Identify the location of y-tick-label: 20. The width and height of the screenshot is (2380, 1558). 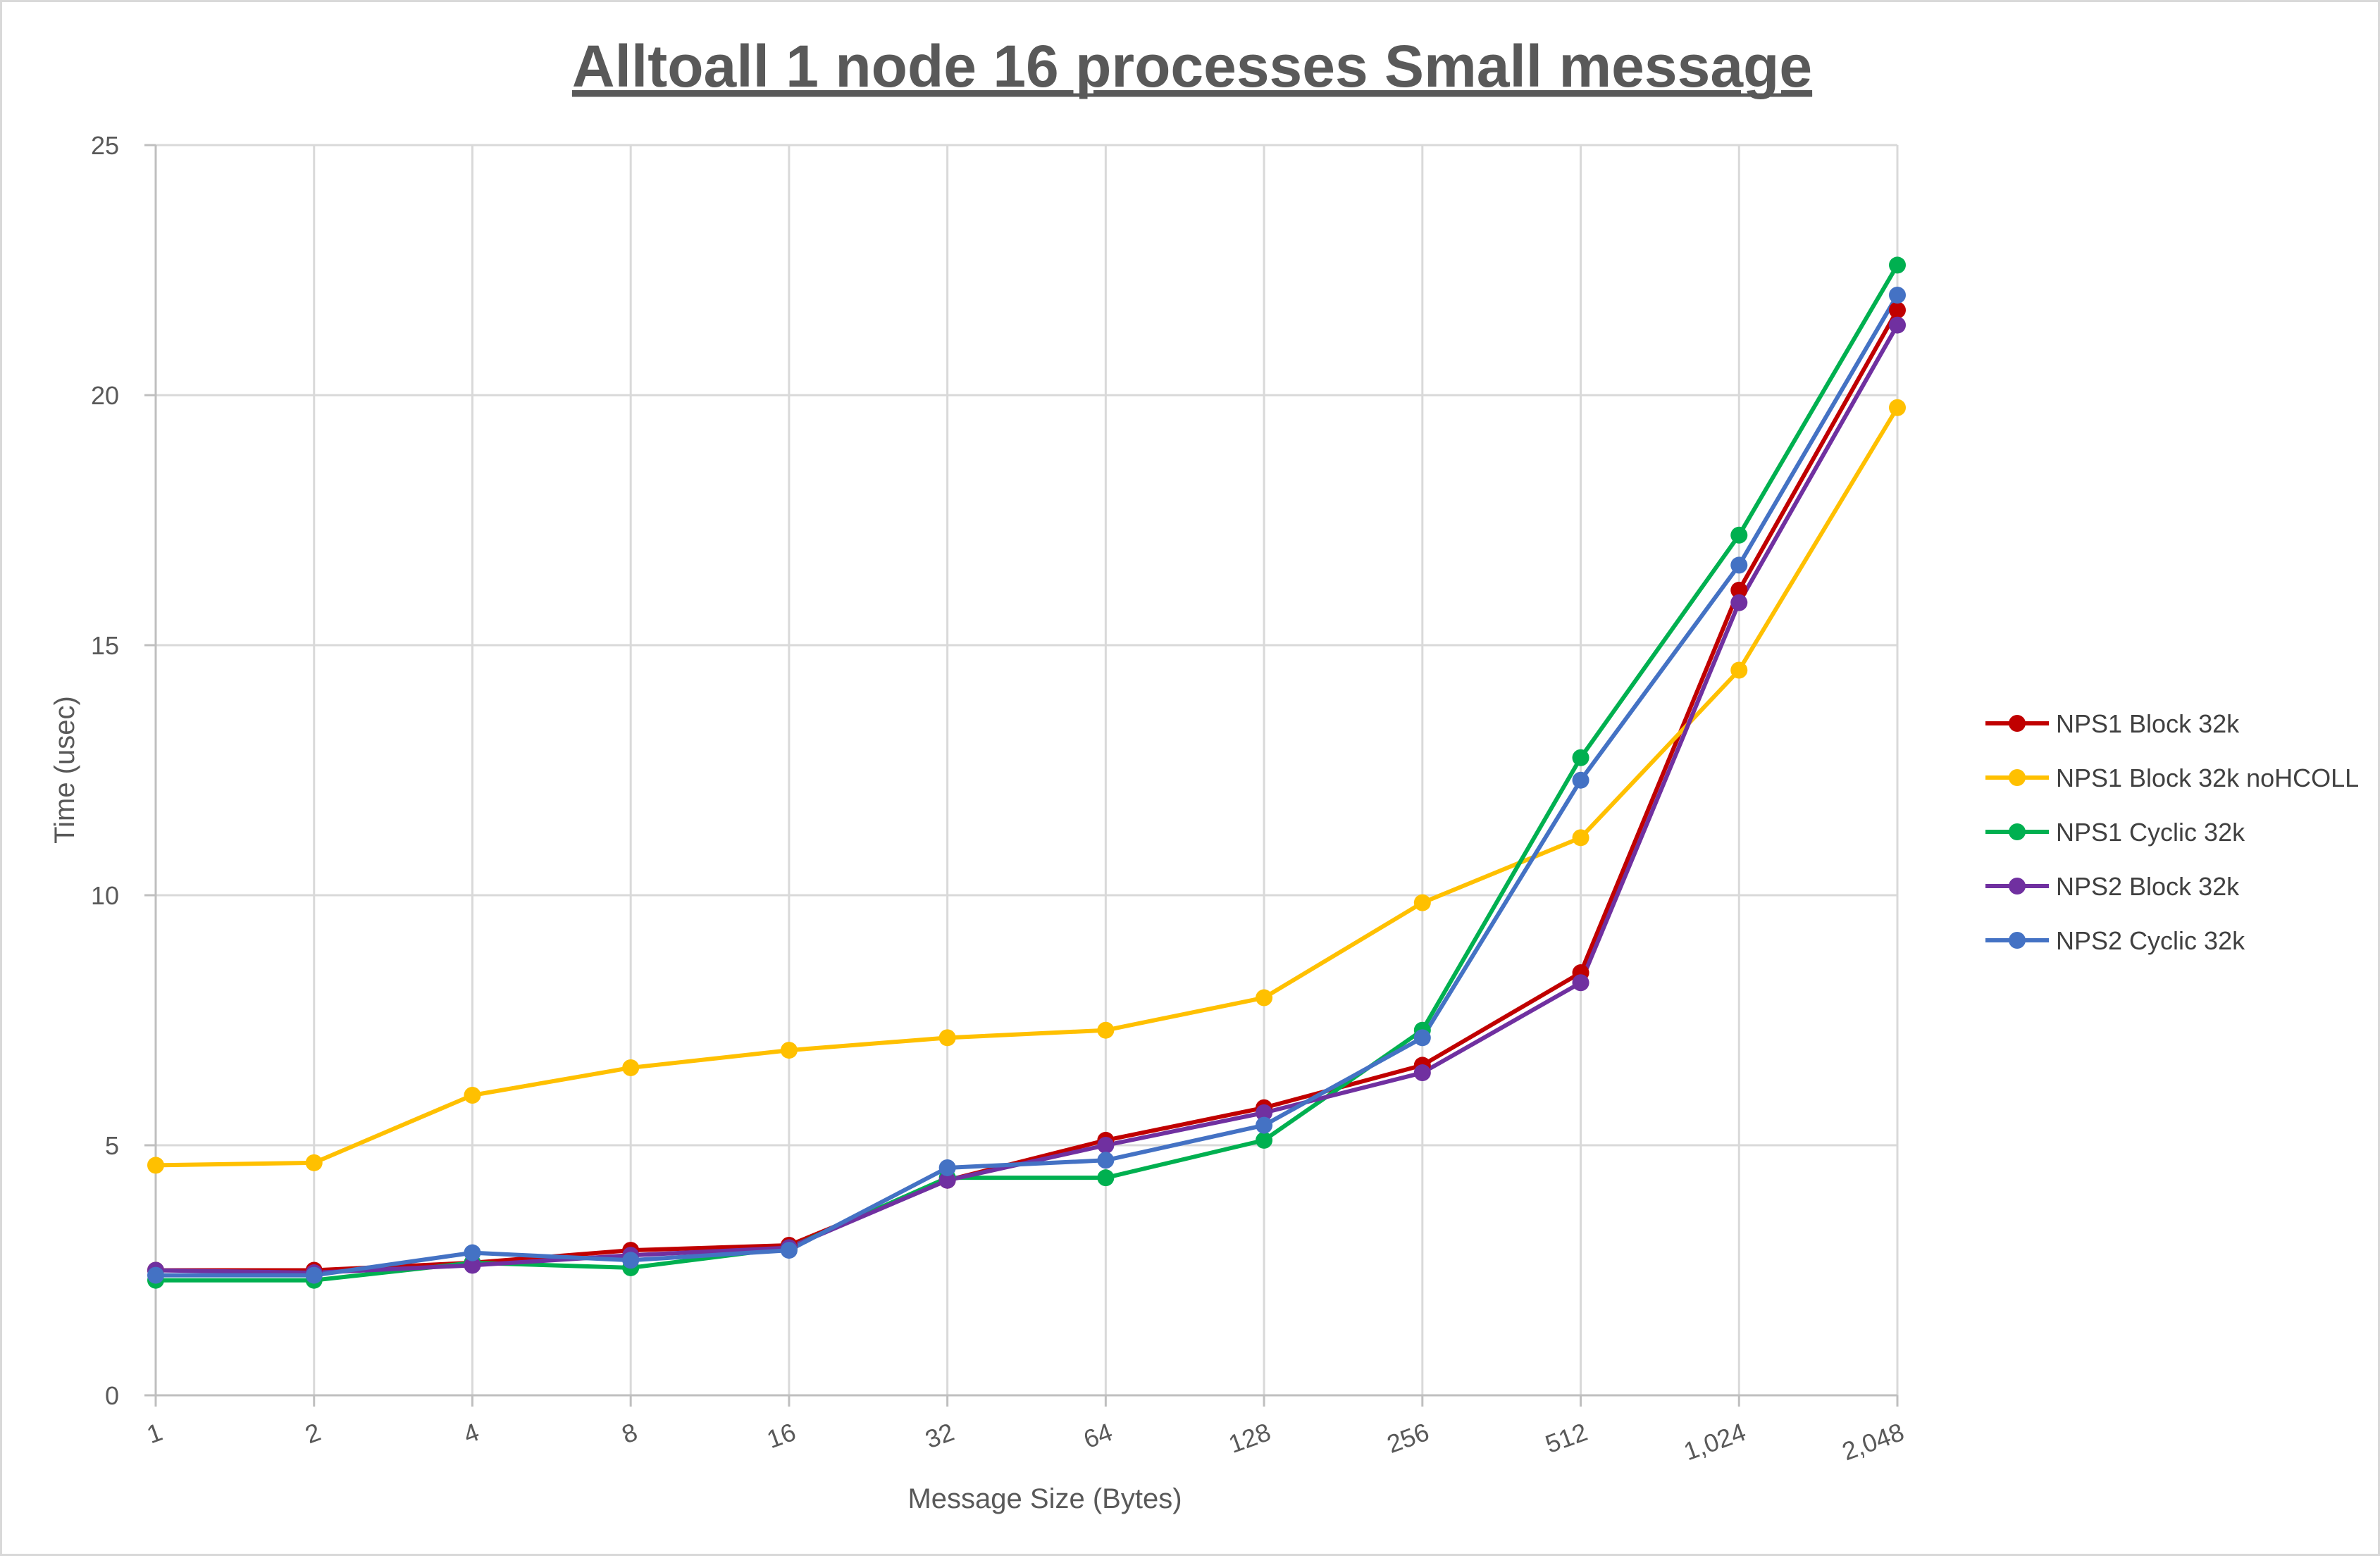
(105, 396).